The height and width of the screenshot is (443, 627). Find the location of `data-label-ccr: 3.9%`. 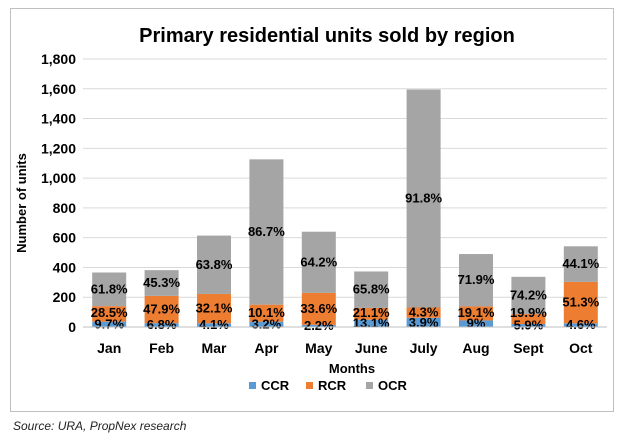

data-label-ccr: 3.9% is located at coordinates (424, 322).